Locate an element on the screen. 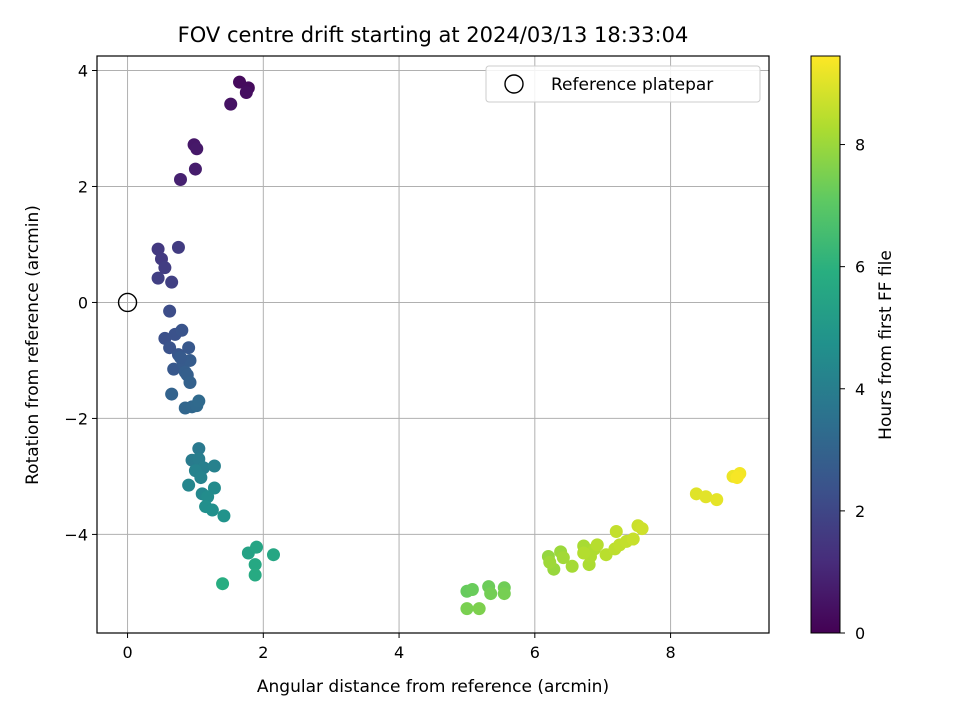  x-tick-label: 0 is located at coordinates (127, 652).